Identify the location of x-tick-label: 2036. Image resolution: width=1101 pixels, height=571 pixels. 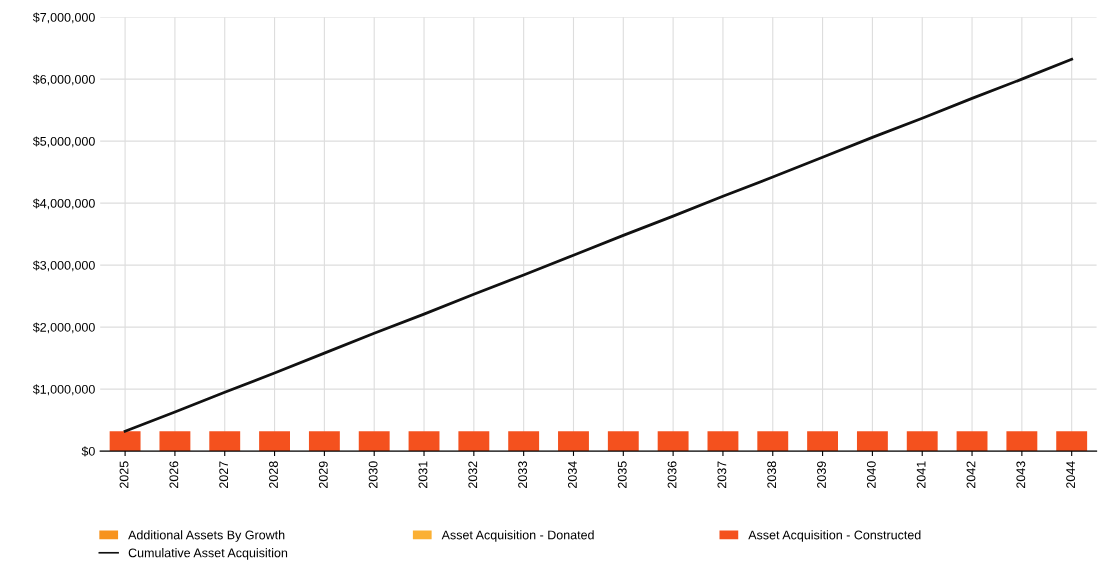
(672, 474).